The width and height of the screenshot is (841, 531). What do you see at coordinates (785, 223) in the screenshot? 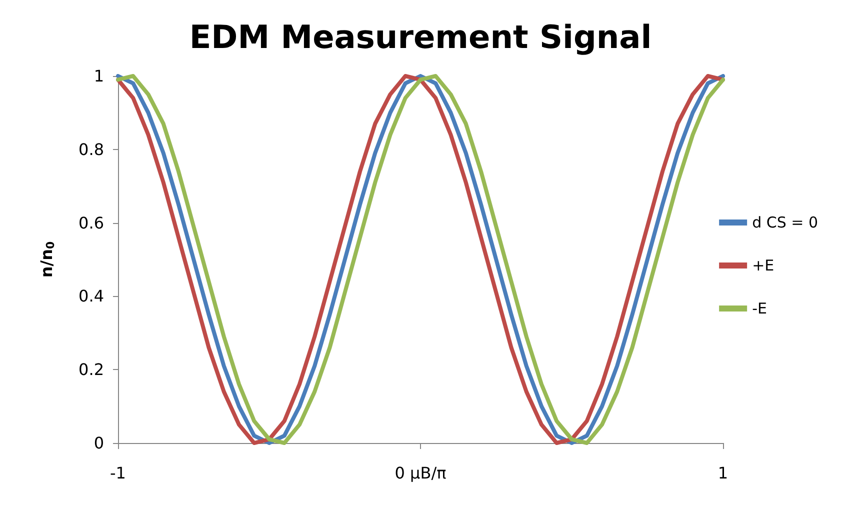
I see `legend-label: d CS = 0` at bounding box center [785, 223].